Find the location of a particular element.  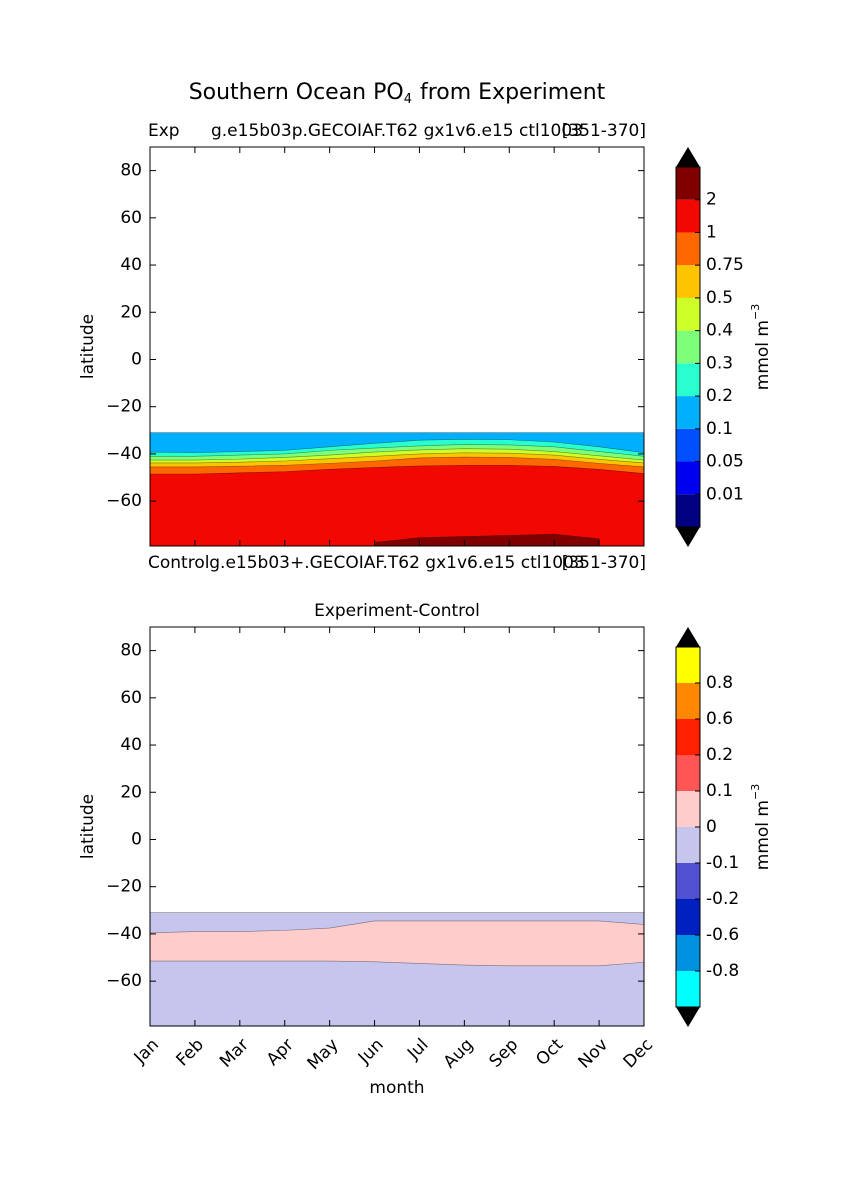

panel-title-center: g.e15b03p.GECOIAF.T62 gx1v6.e15 ctl1003 is located at coordinates (397, 131).